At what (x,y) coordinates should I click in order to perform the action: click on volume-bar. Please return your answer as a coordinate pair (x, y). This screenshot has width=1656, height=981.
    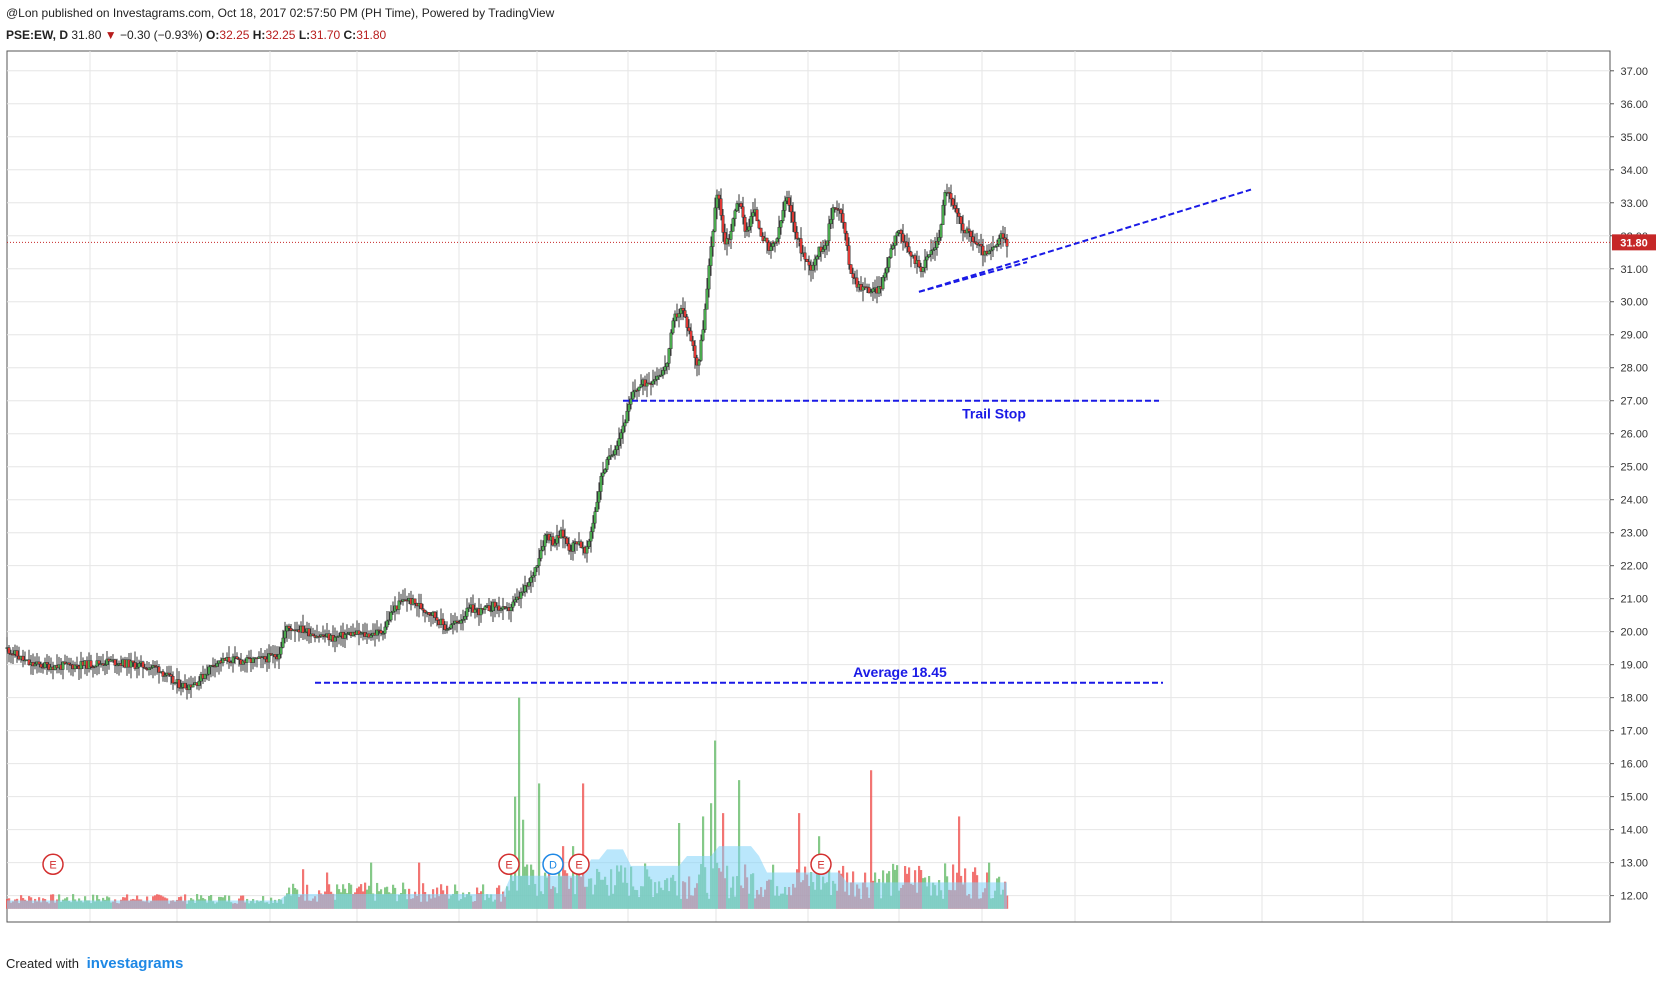
    Looking at the image, I should click on (583, 846).